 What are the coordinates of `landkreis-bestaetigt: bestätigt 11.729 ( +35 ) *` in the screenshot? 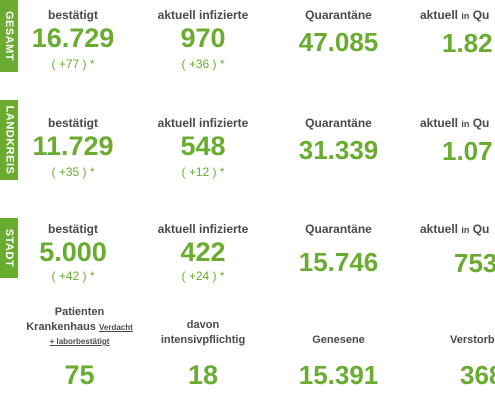 It's located at (73, 148).